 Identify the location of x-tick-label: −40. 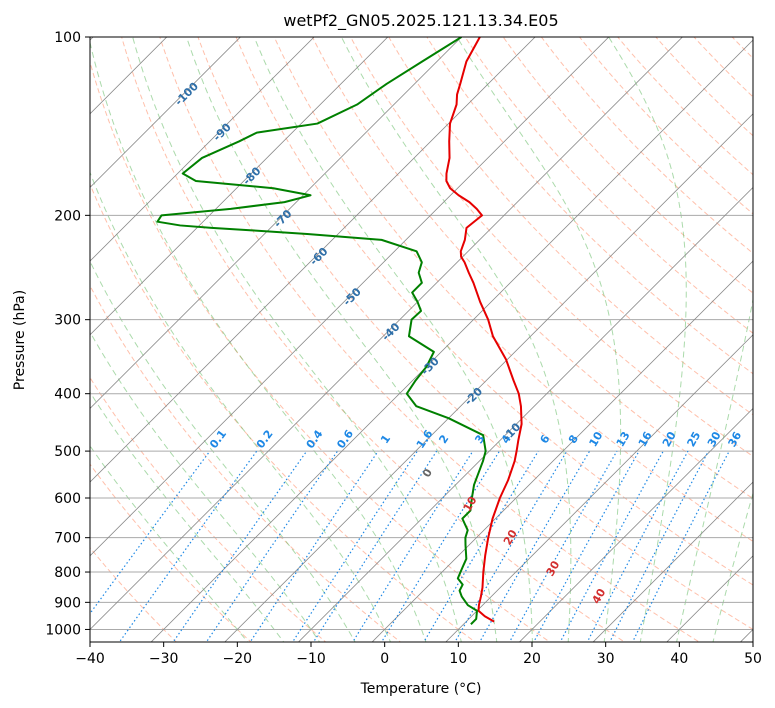
(90, 659).